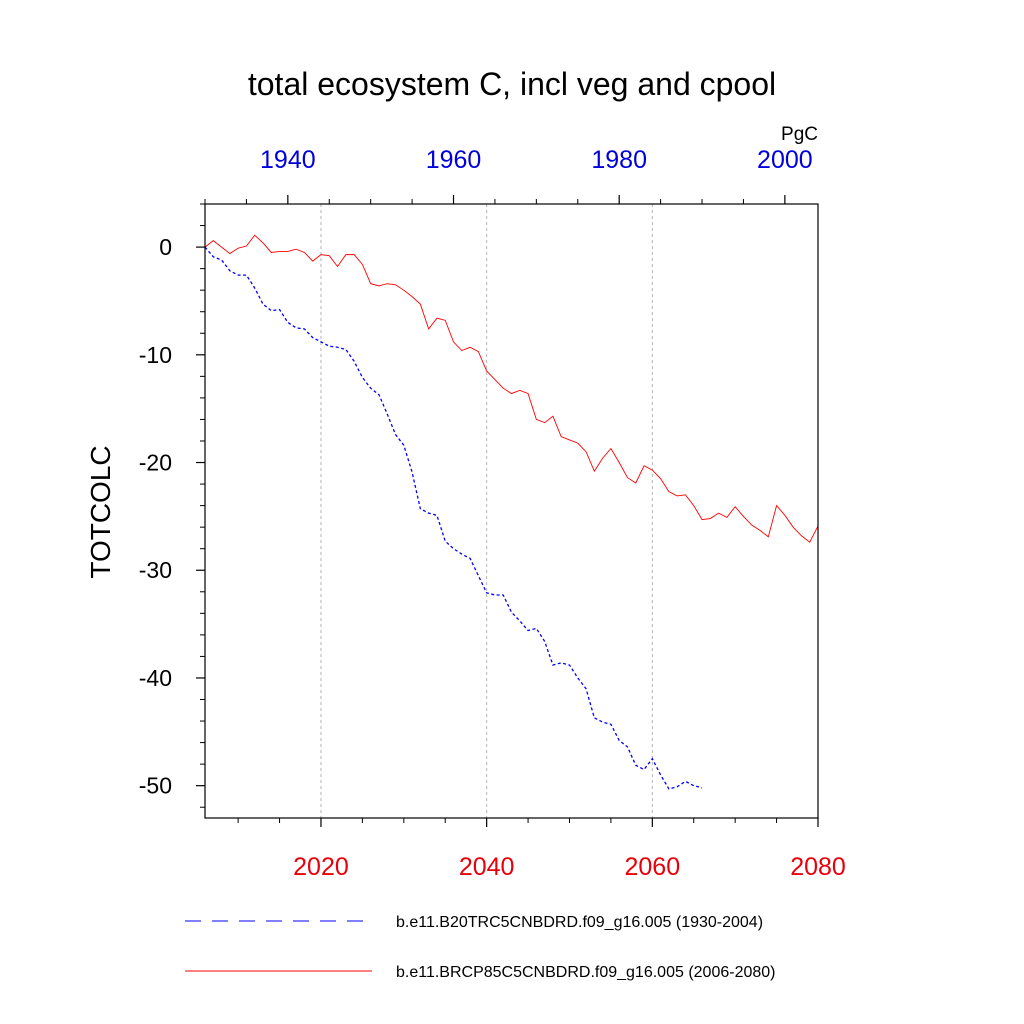  Describe the element at coordinates (321, 867) in the screenshot. I see `x-bottom-tick-label: 2020` at that location.